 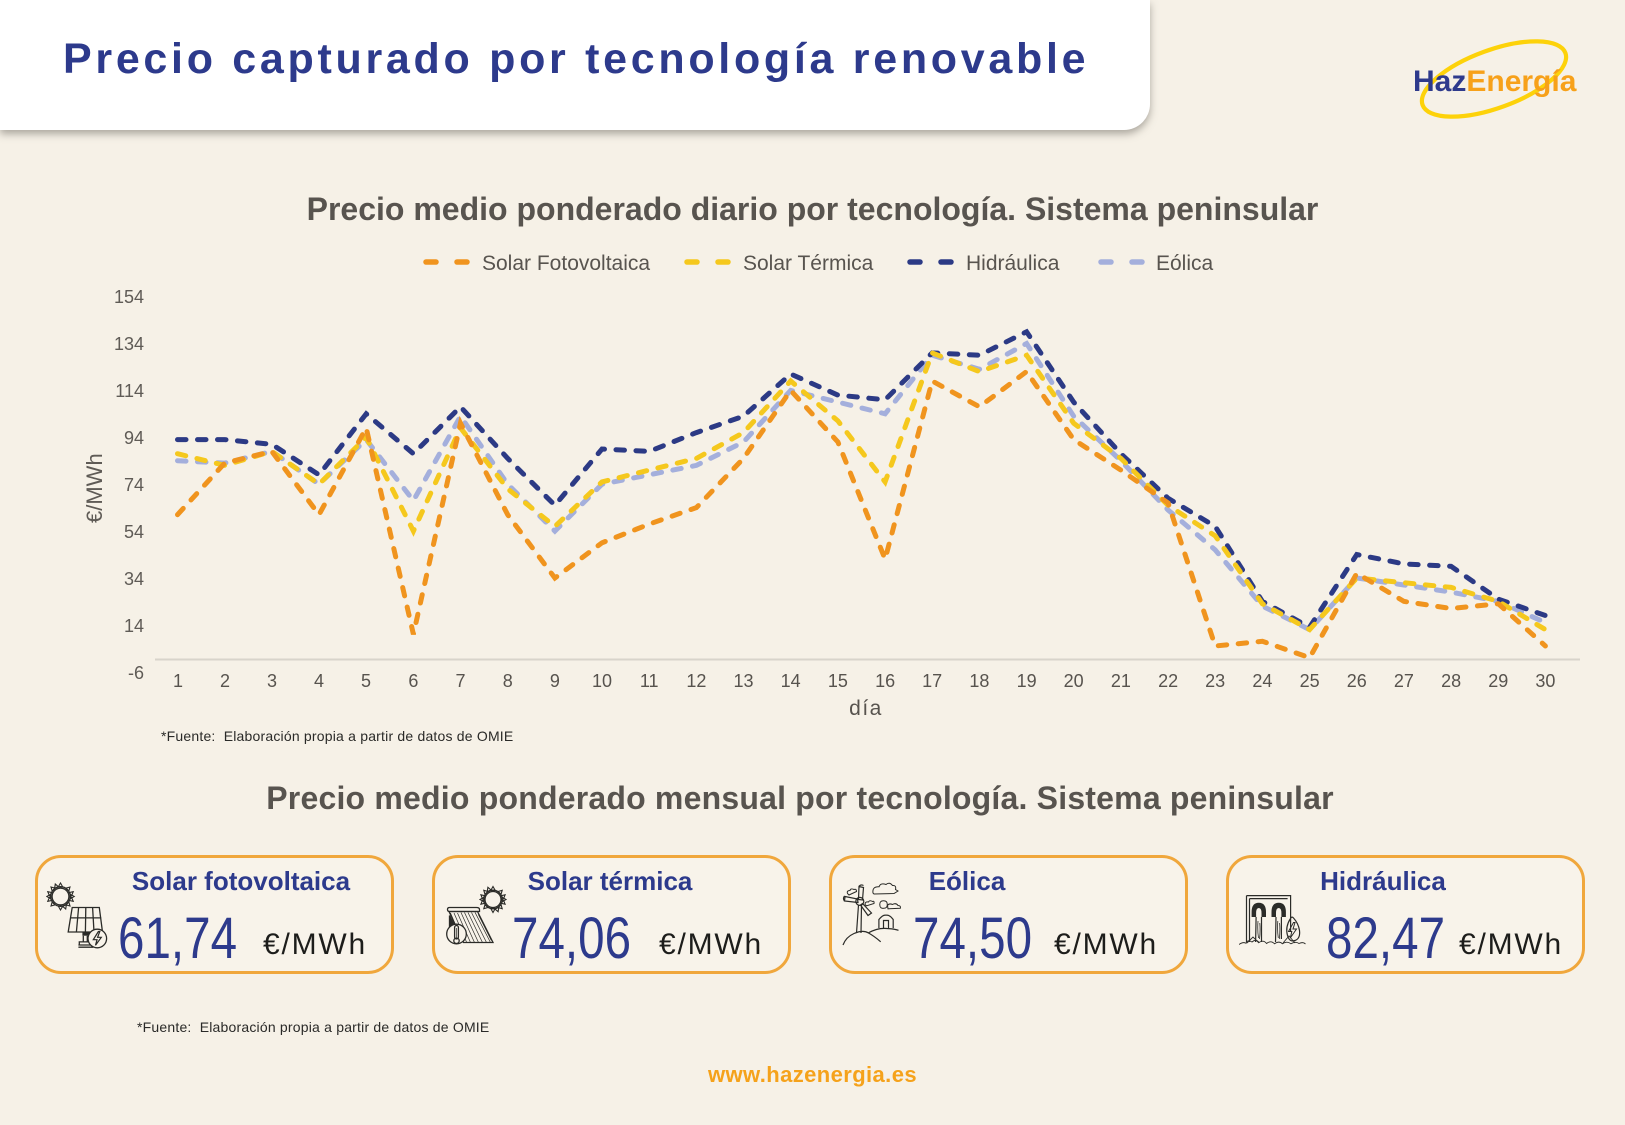 I want to click on svg-text: €/MWh, so click(x=94, y=488).